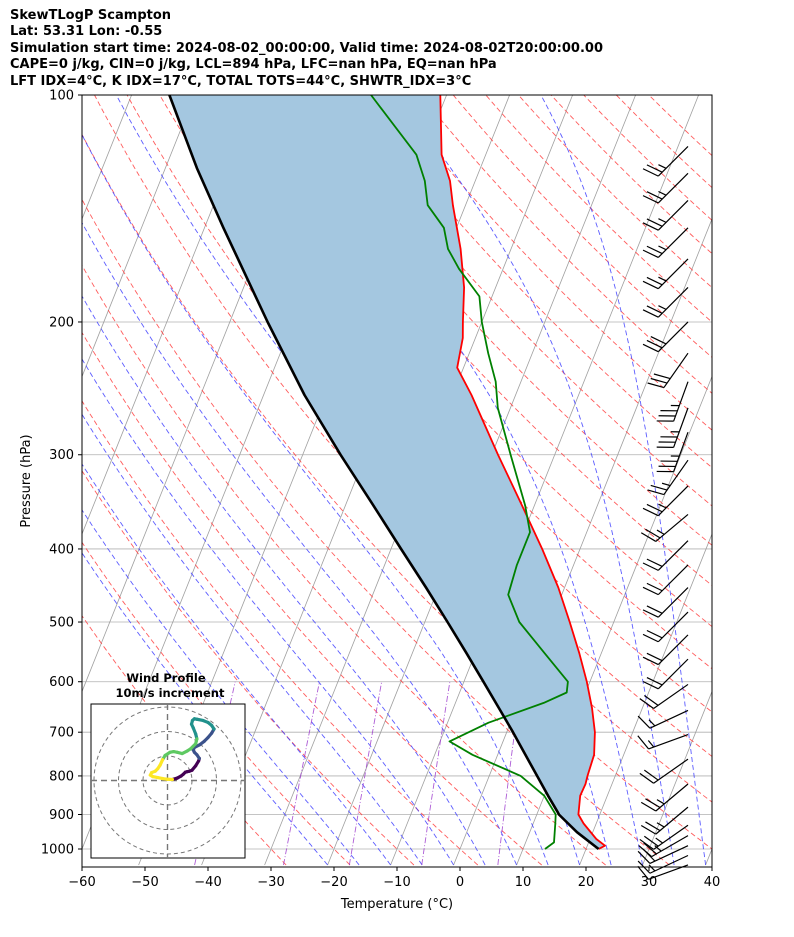  What do you see at coordinates (57, 850) in the screenshot?
I see `y-tick-label: 1000` at bounding box center [57, 850].